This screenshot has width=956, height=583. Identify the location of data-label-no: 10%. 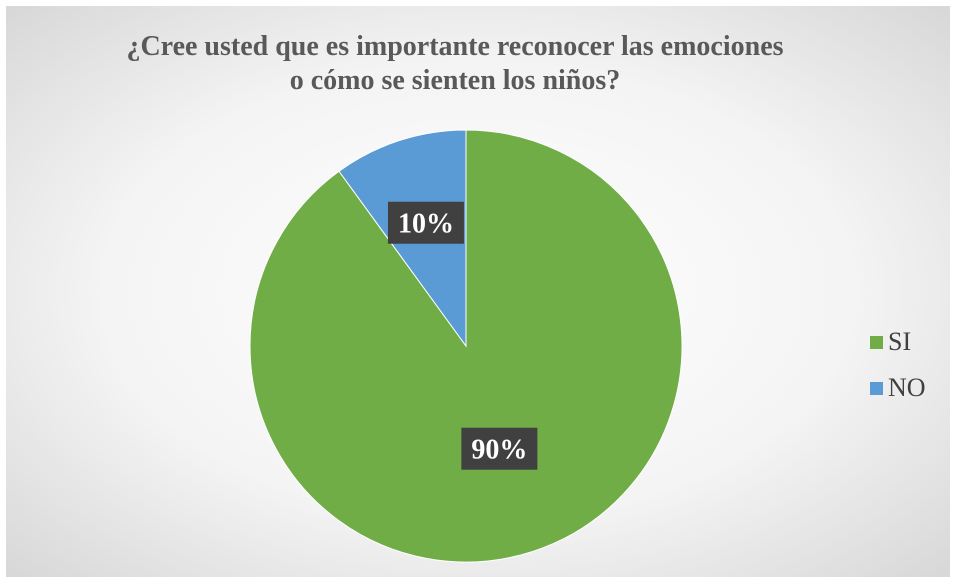
(425, 222).